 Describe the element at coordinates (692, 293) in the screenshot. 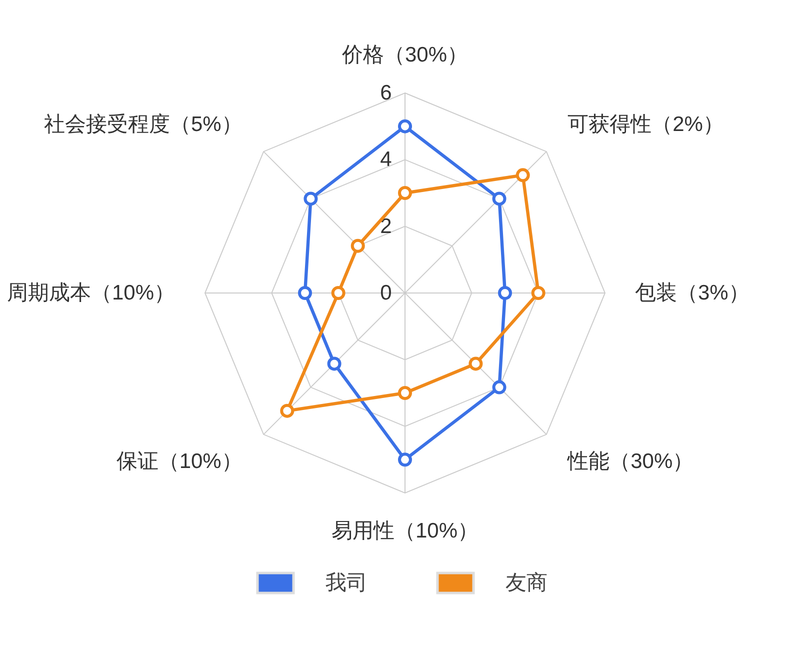

I see `spoke-label: 包装（3%）` at that location.